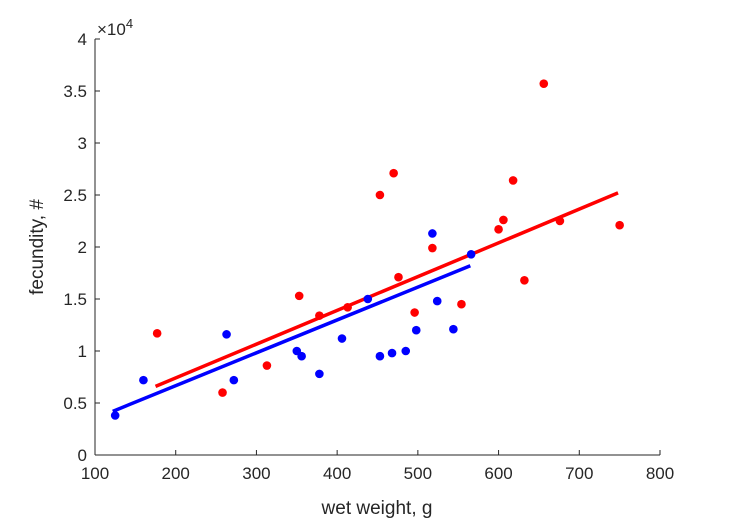 The height and width of the screenshot is (521, 729). I want to click on x-tick-label: 500, so click(418, 473).